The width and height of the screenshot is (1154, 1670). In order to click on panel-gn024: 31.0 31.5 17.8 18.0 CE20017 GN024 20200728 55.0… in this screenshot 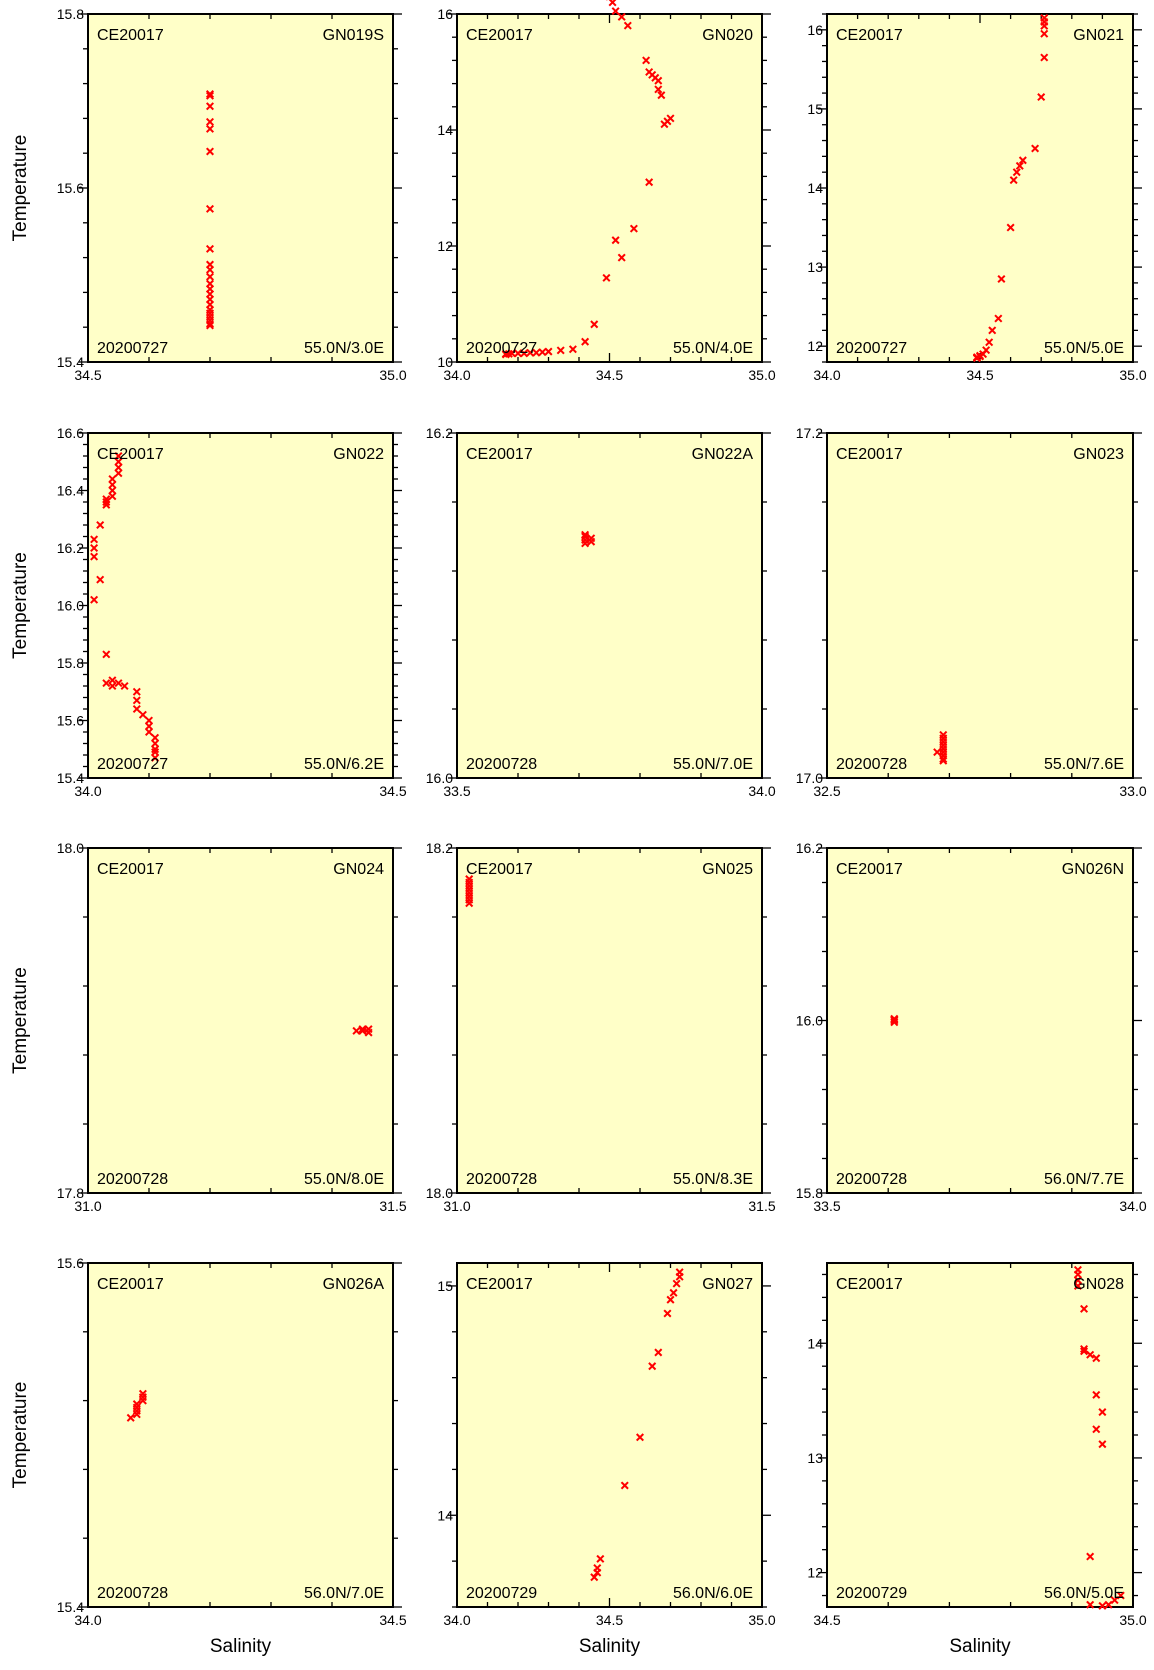, I will do `click(208, 1027)`.